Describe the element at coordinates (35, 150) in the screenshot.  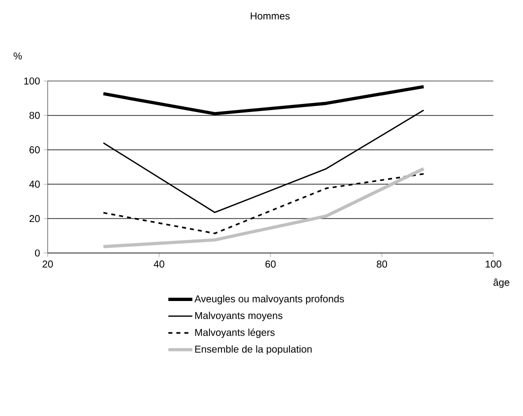
I see `y-tick-label: 60` at that location.